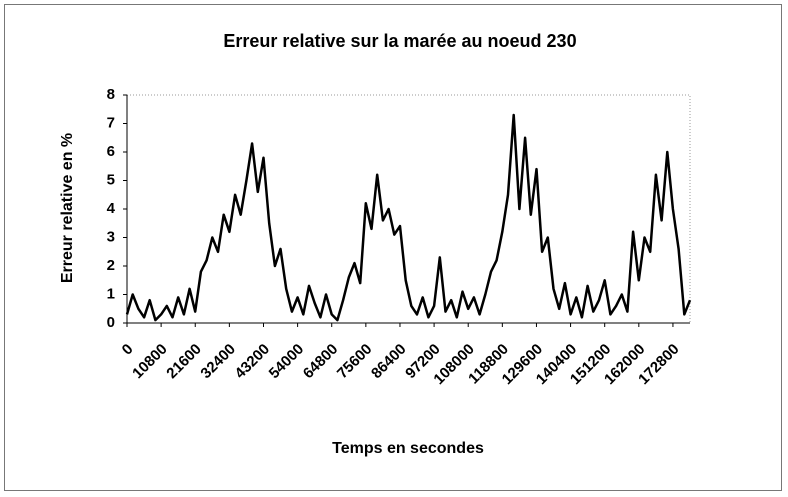  Describe the element at coordinates (111, 208) in the screenshot. I see `y-tick-label: 4` at that location.